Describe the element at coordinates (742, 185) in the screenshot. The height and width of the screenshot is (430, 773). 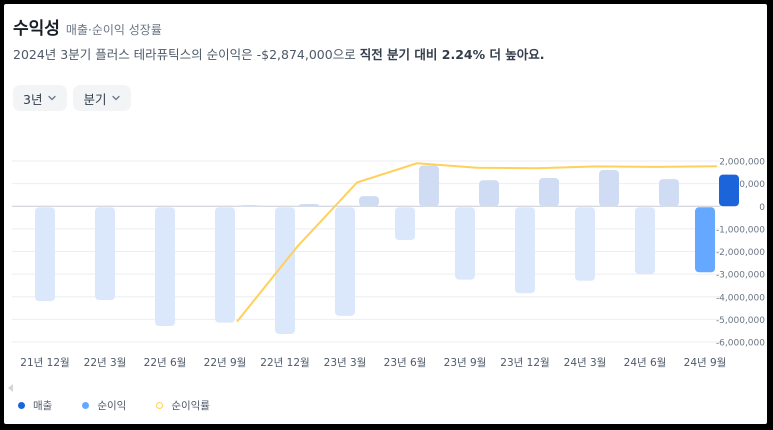
I see `y-tick-label: 1,000,000` at that location.